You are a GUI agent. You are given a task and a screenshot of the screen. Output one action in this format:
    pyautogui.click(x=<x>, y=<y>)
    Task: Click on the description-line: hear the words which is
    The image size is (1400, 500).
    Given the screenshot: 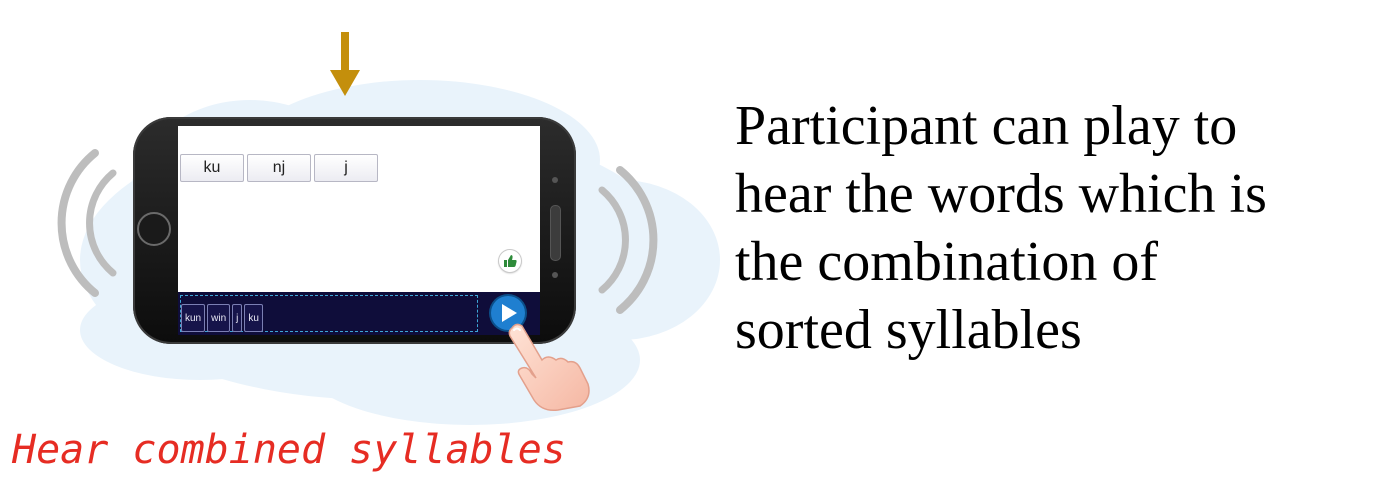 What is the action you would take?
    pyautogui.click(x=1001, y=194)
    